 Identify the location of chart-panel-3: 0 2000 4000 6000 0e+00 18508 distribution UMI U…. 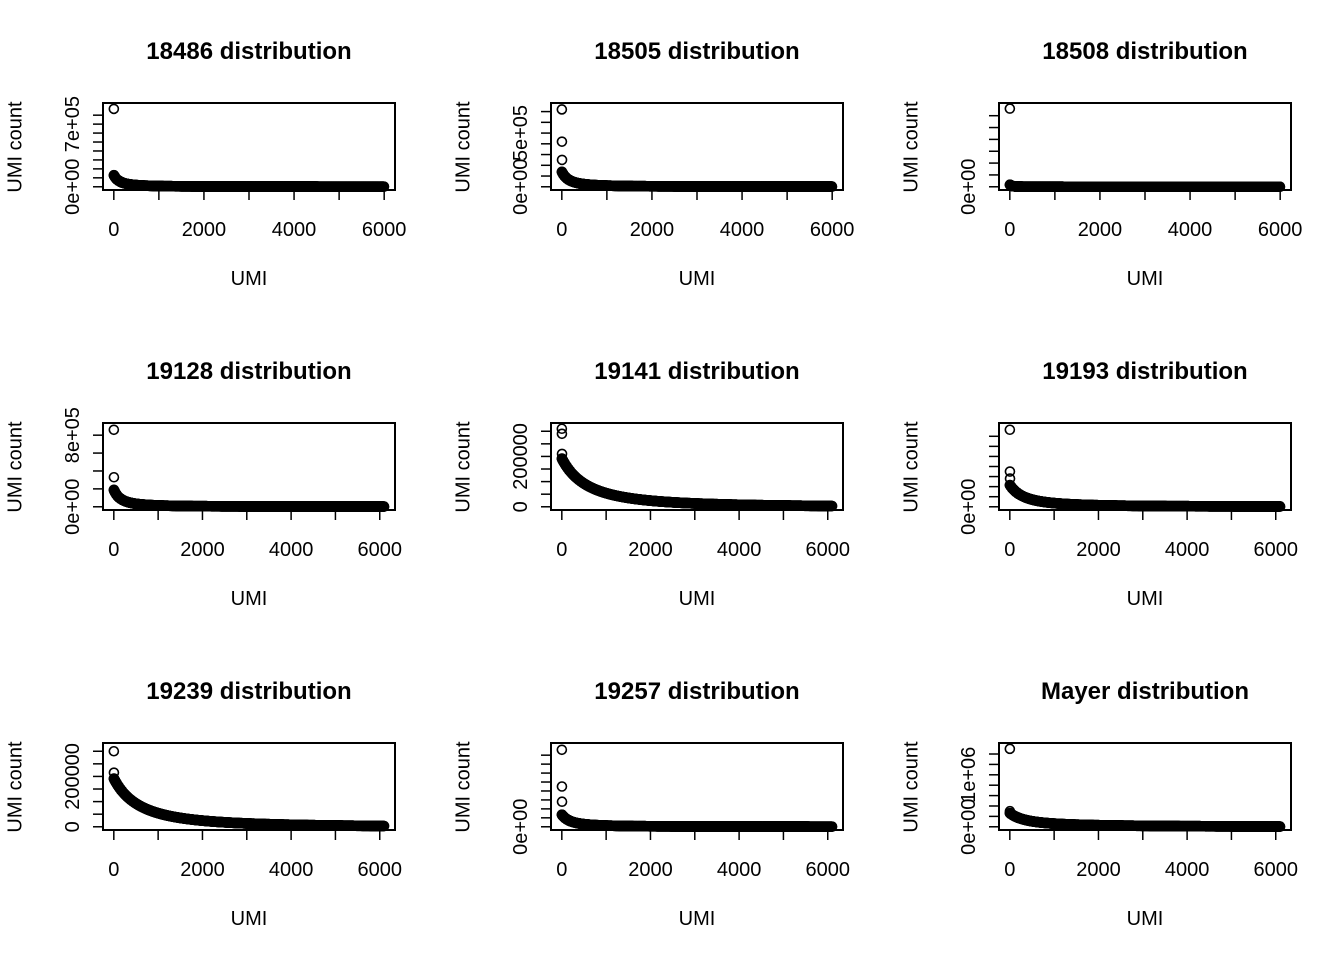
(1120, 160).